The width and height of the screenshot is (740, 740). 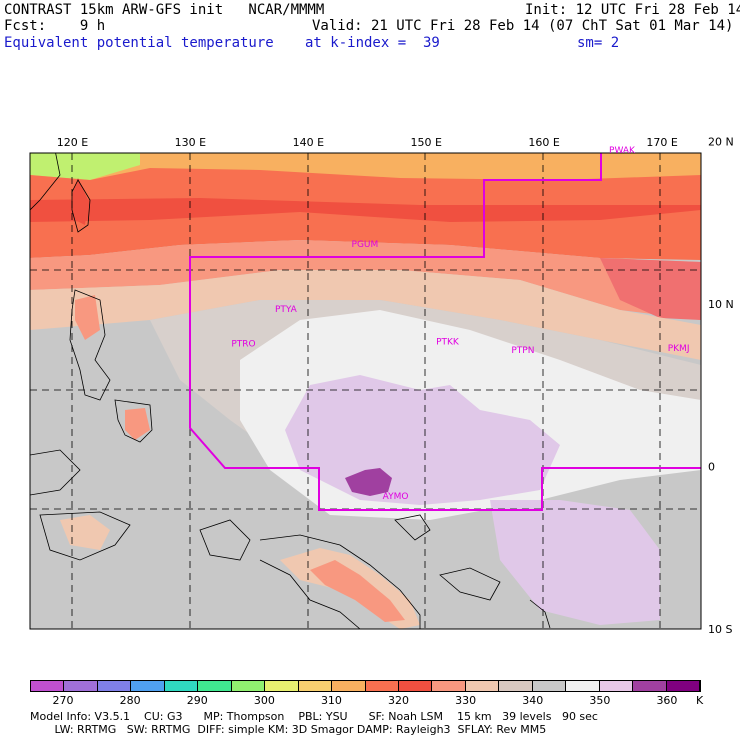 I want to click on lon-tick-label: 120 E, so click(x=72, y=142).